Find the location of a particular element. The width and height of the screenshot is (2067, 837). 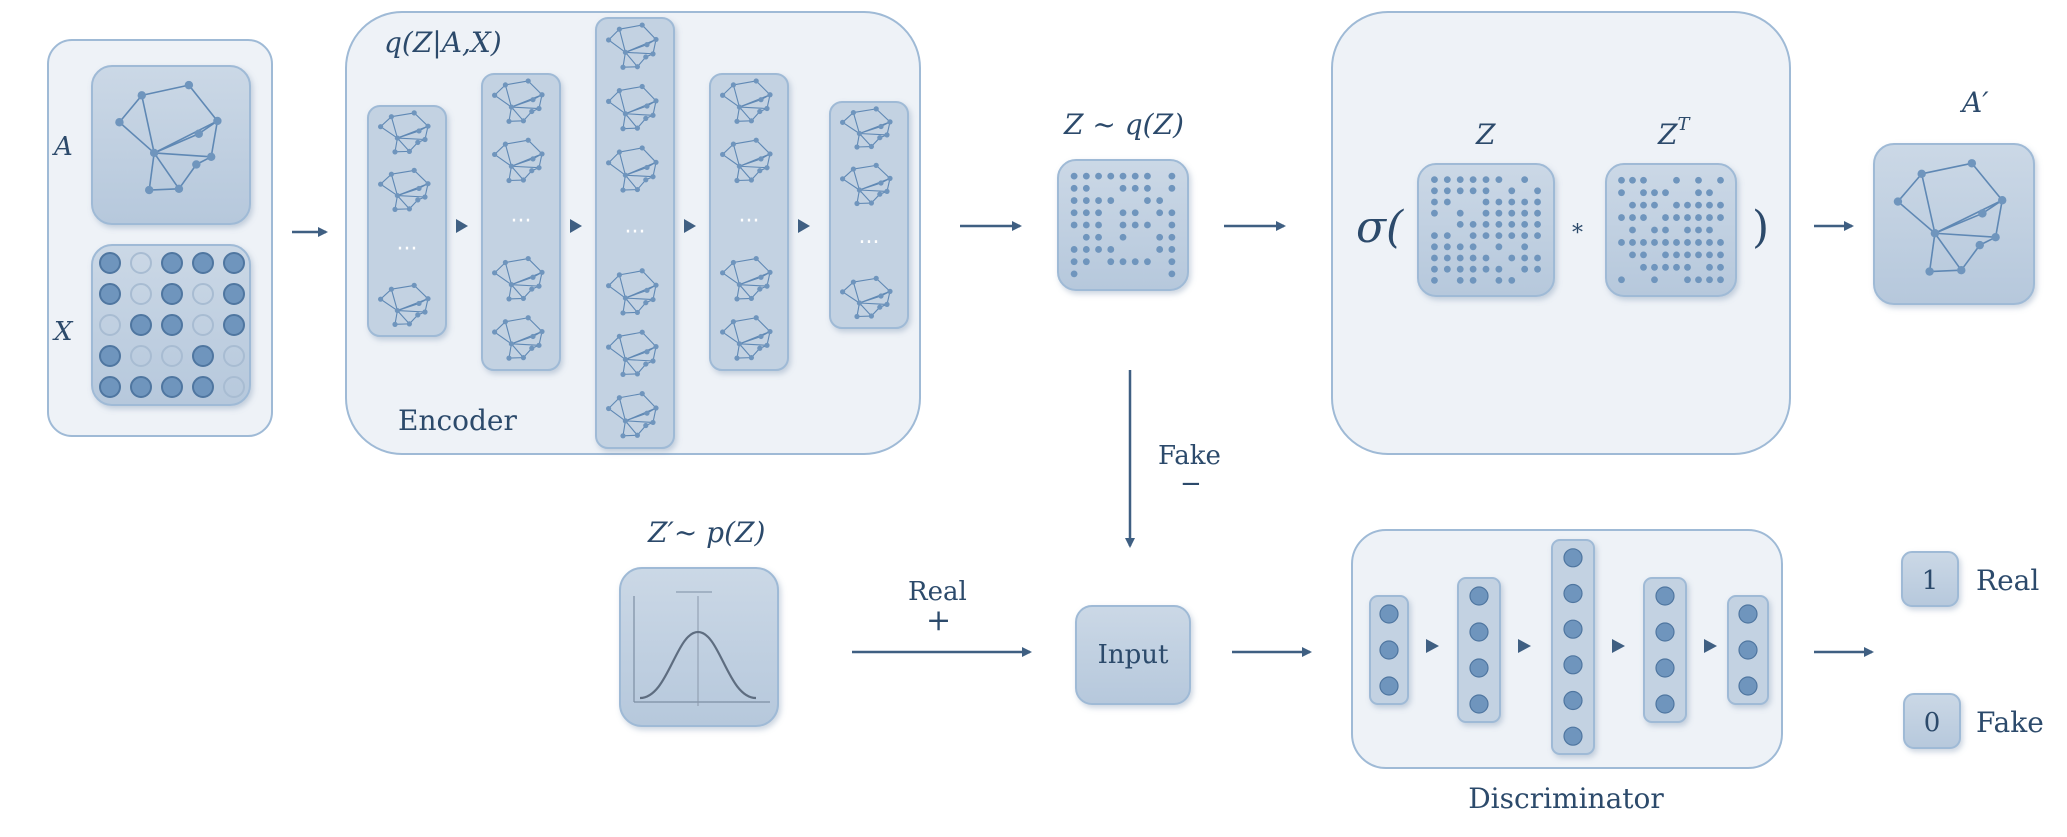

output-fake-label: Fake is located at coordinates (2010, 722).